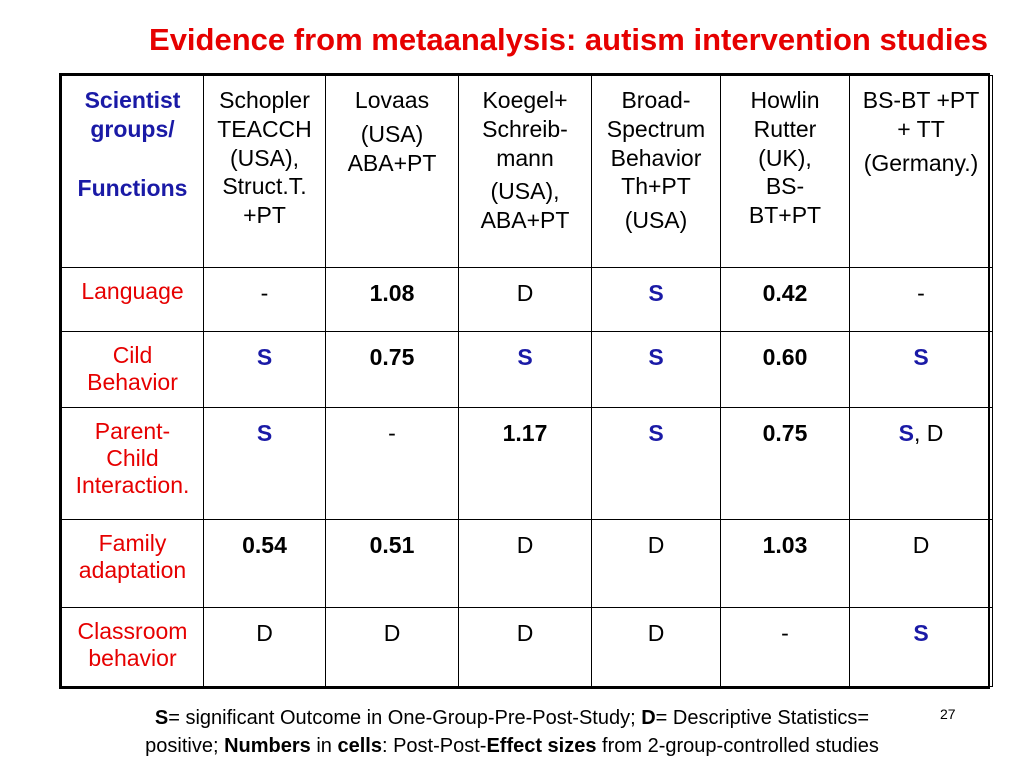  I want to click on table-cell: 1.03, so click(785, 563).